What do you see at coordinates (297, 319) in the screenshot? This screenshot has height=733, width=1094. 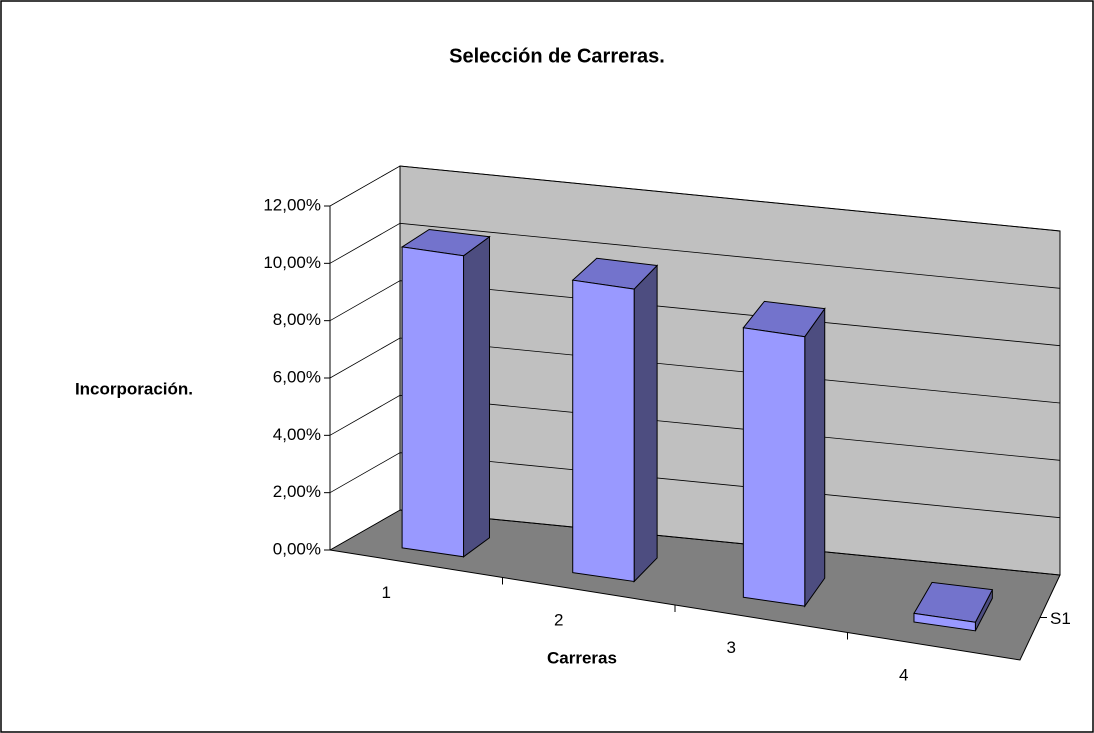 I see `y-tick-label: 8,00%` at bounding box center [297, 319].